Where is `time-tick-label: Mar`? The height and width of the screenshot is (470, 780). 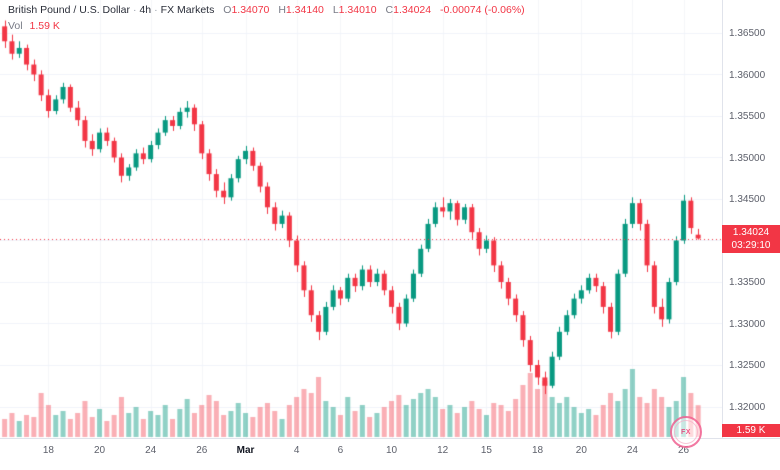
time-tick-label: Mar is located at coordinates (245, 450).